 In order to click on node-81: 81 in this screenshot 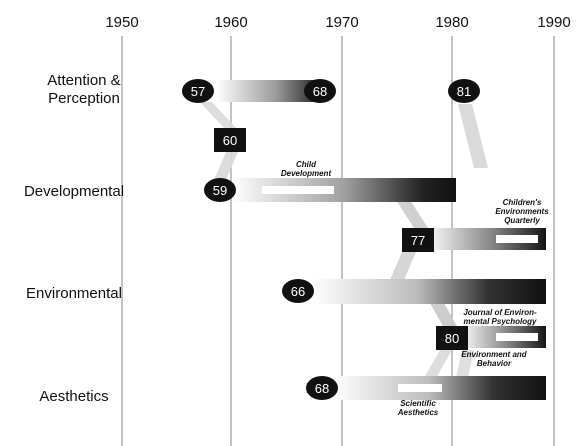, I will do `click(464, 91)`.